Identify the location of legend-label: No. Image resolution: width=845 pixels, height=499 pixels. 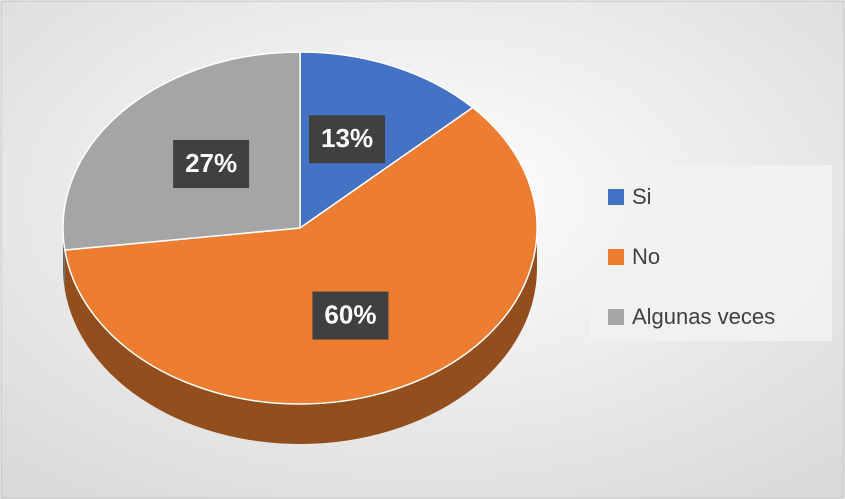
(646, 256).